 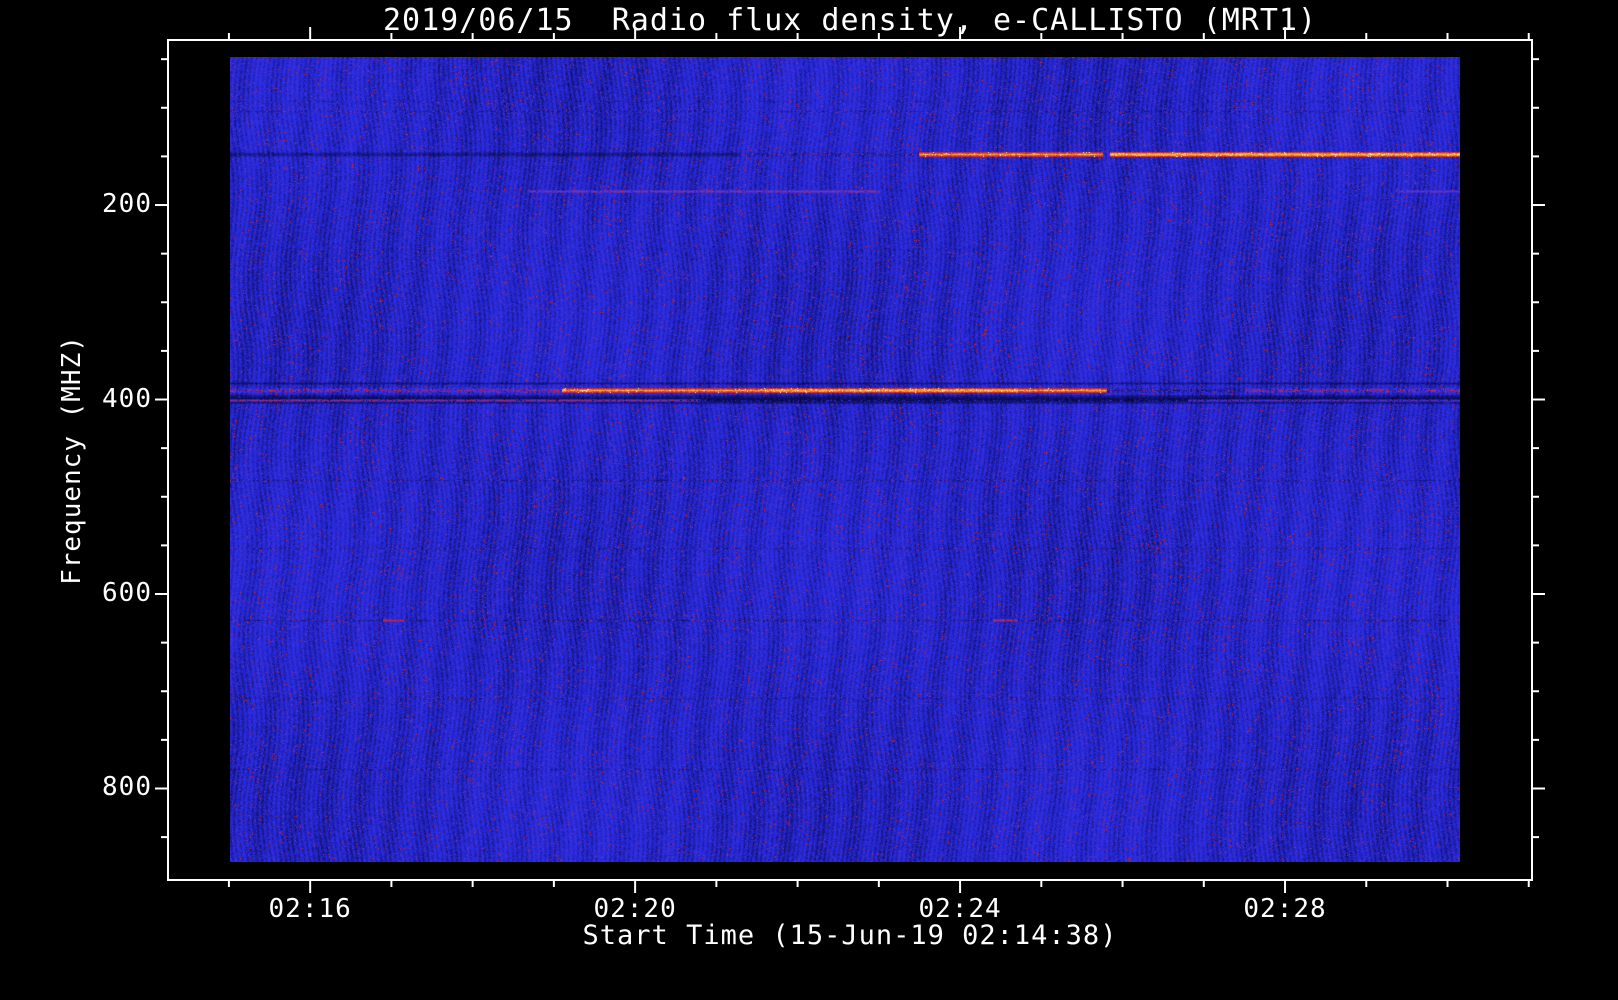 What do you see at coordinates (127, 593) in the screenshot?
I see `y-tick-label: 600` at bounding box center [127, 593].